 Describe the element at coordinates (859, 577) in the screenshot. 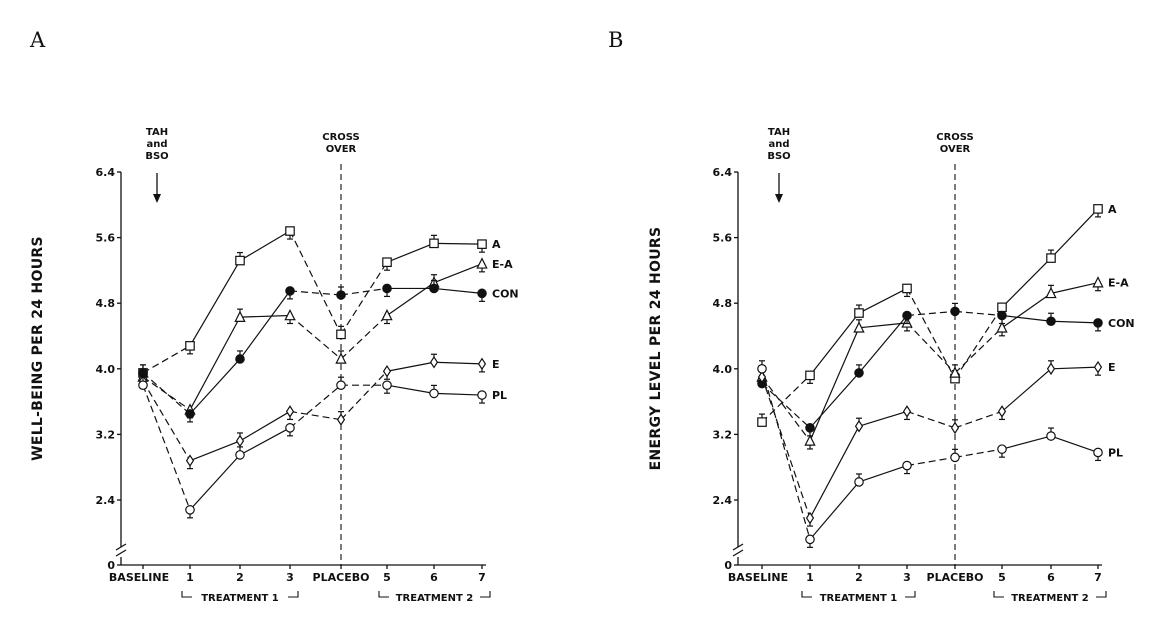

I see `x-tick-label: 2` at that location.